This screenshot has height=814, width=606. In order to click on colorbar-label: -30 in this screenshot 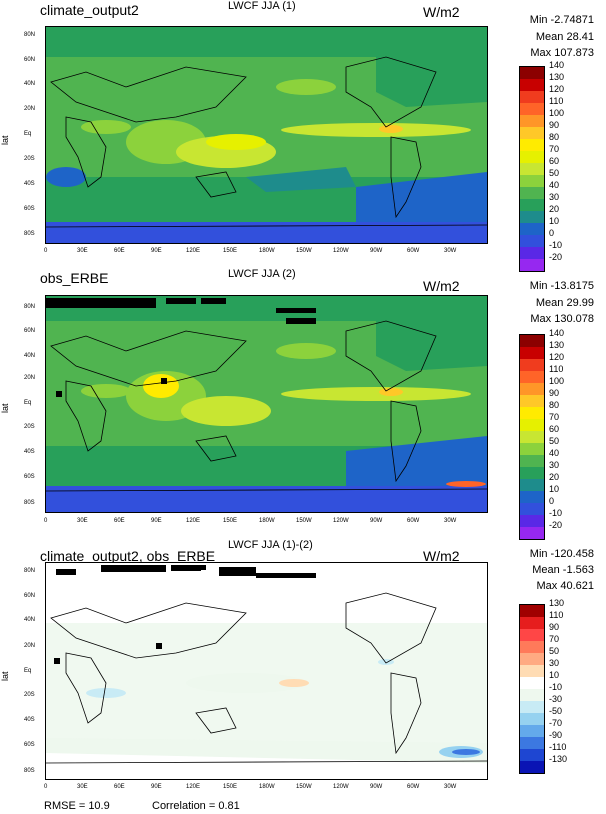, I will do `click(556, 699)`.